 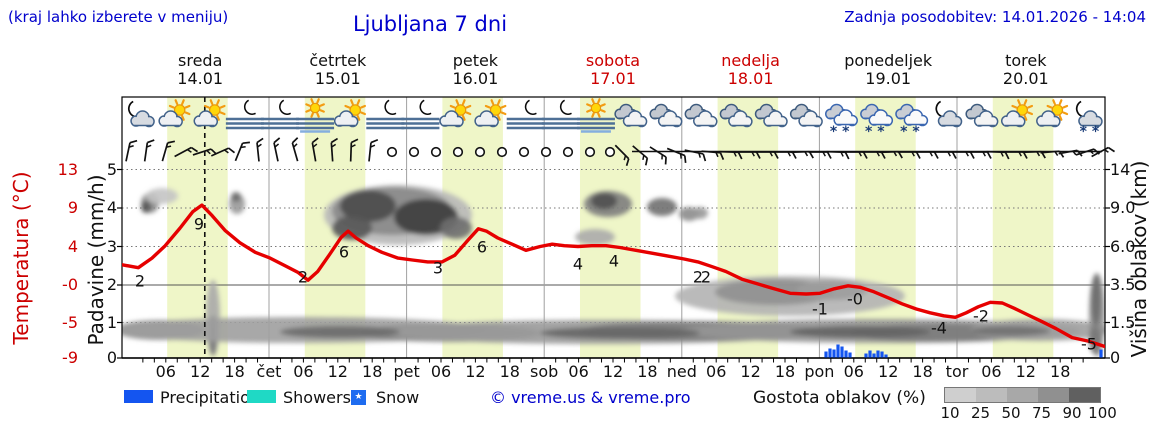 I want to click on x-tick-12-1: 12, so click(x=200, y=371).